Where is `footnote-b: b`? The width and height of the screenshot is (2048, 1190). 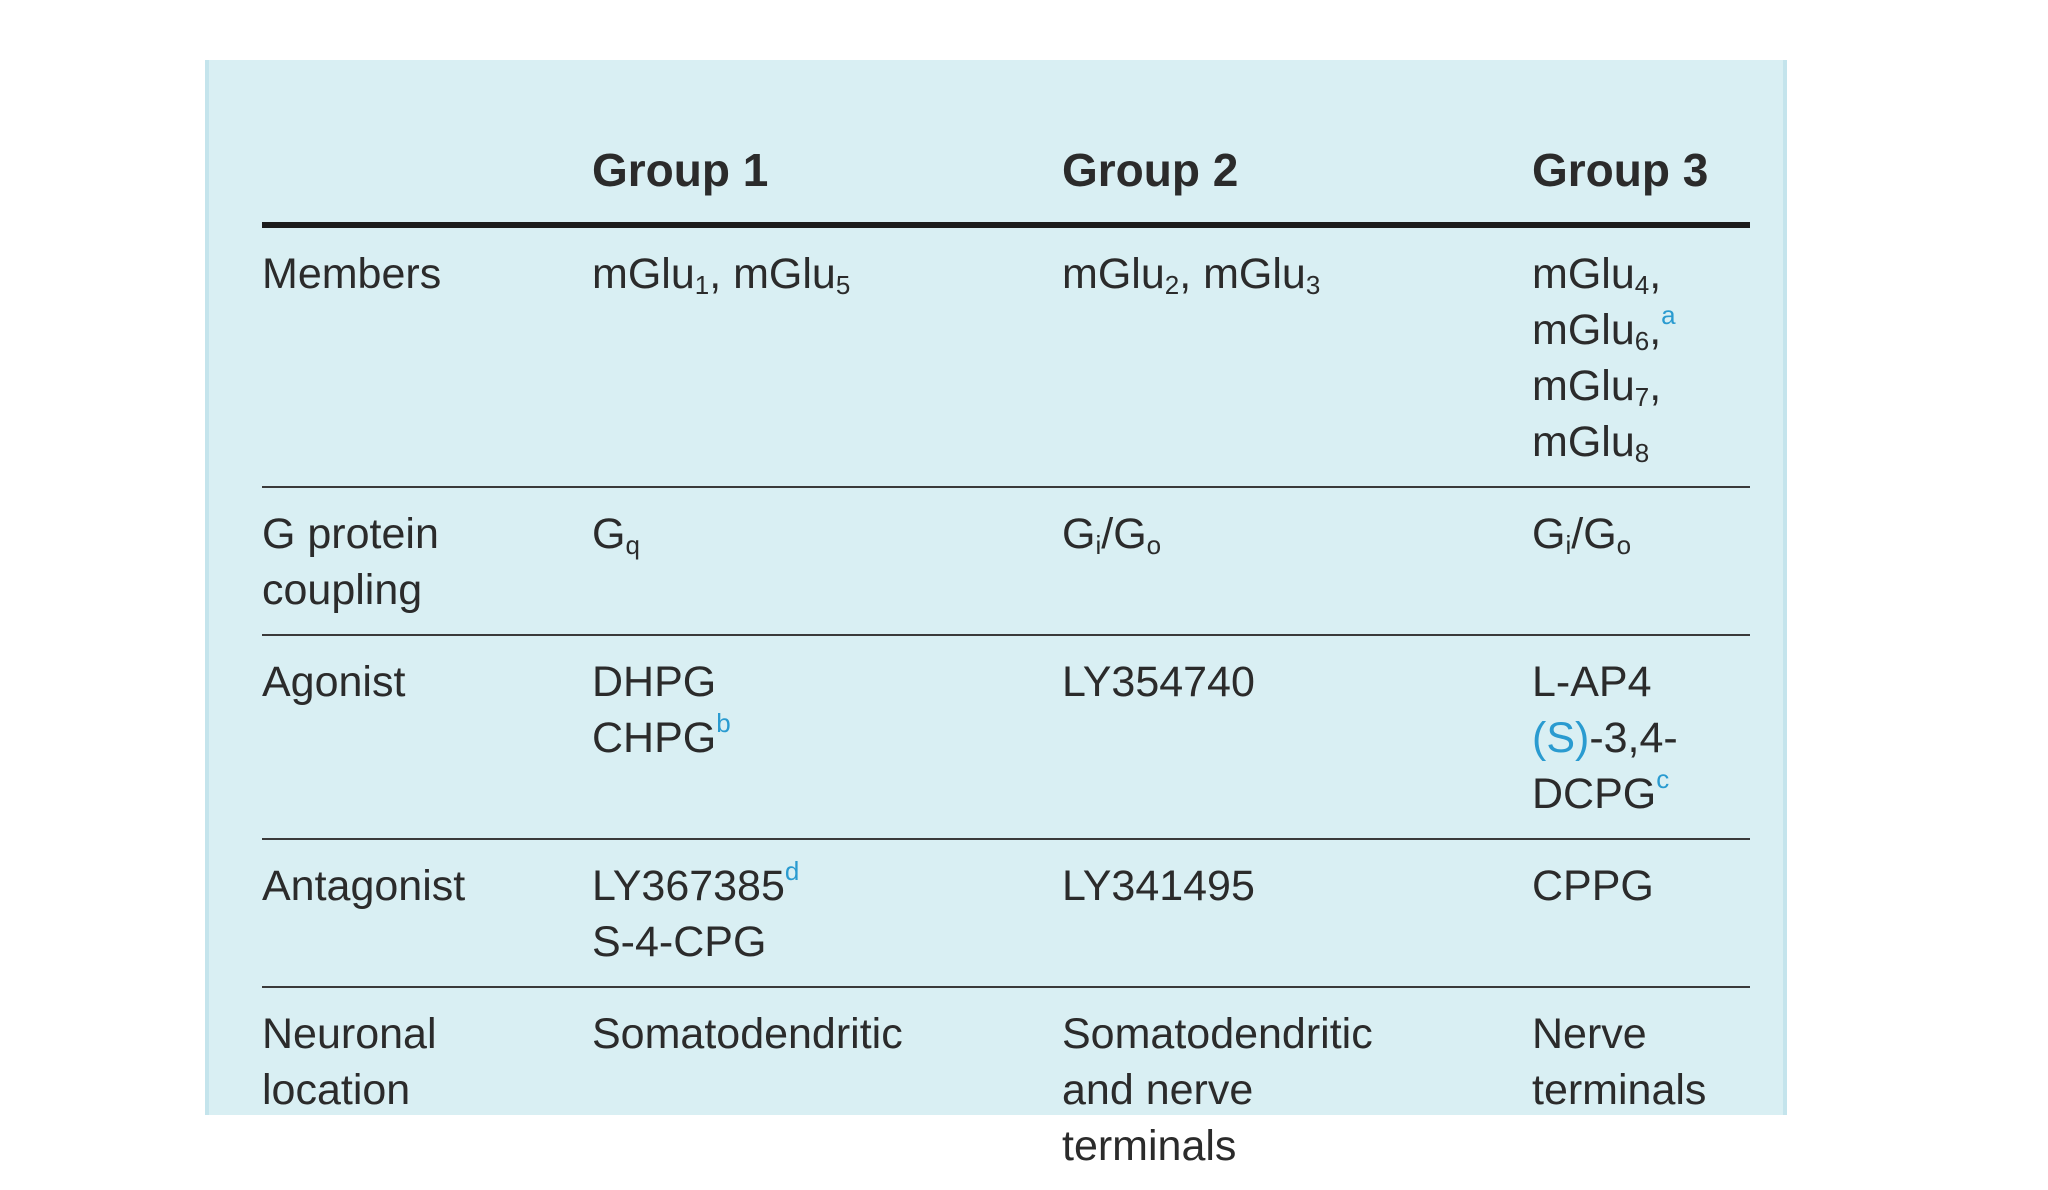 footnote-b: b is located at coordinates (723, 723).